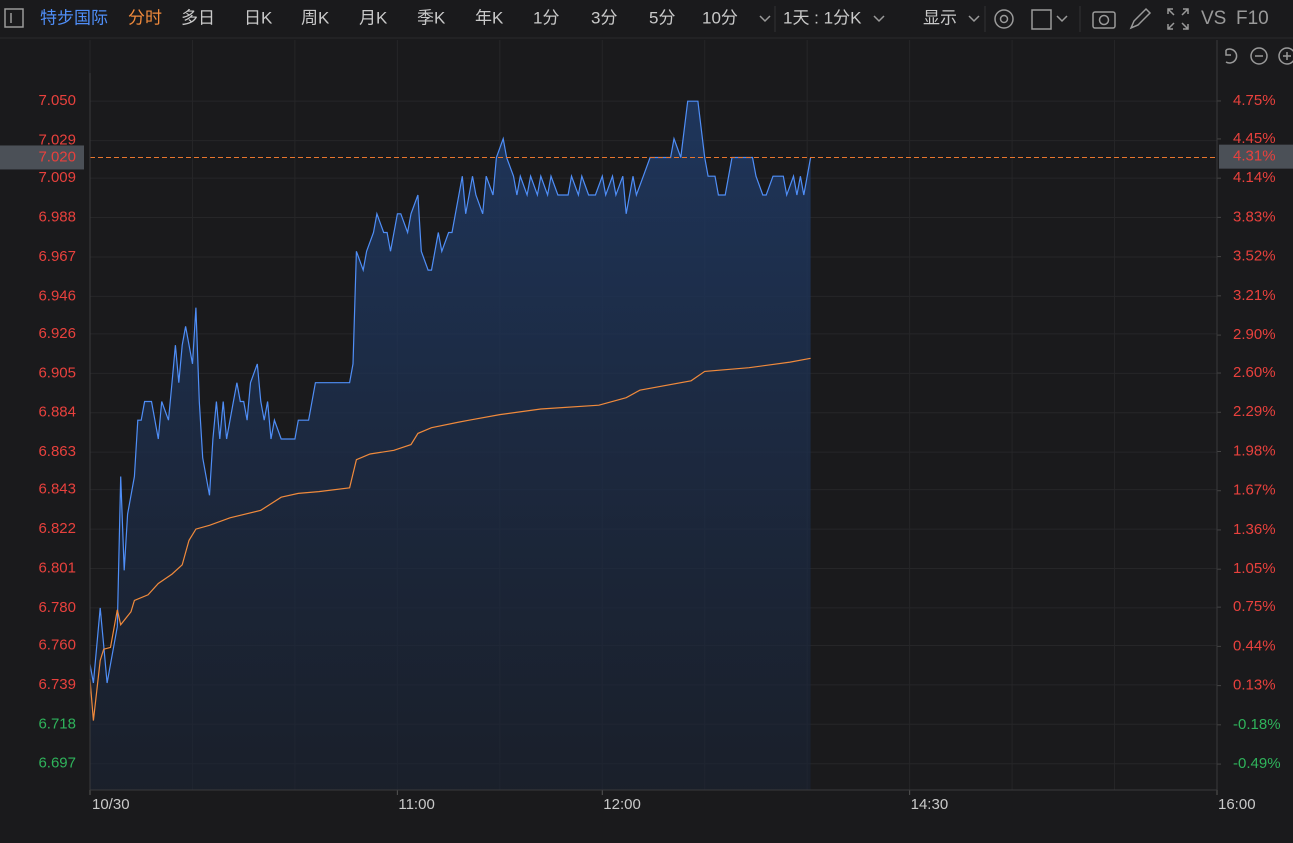  I want to click on x-tick-label: 10/30, so click(111, 804).